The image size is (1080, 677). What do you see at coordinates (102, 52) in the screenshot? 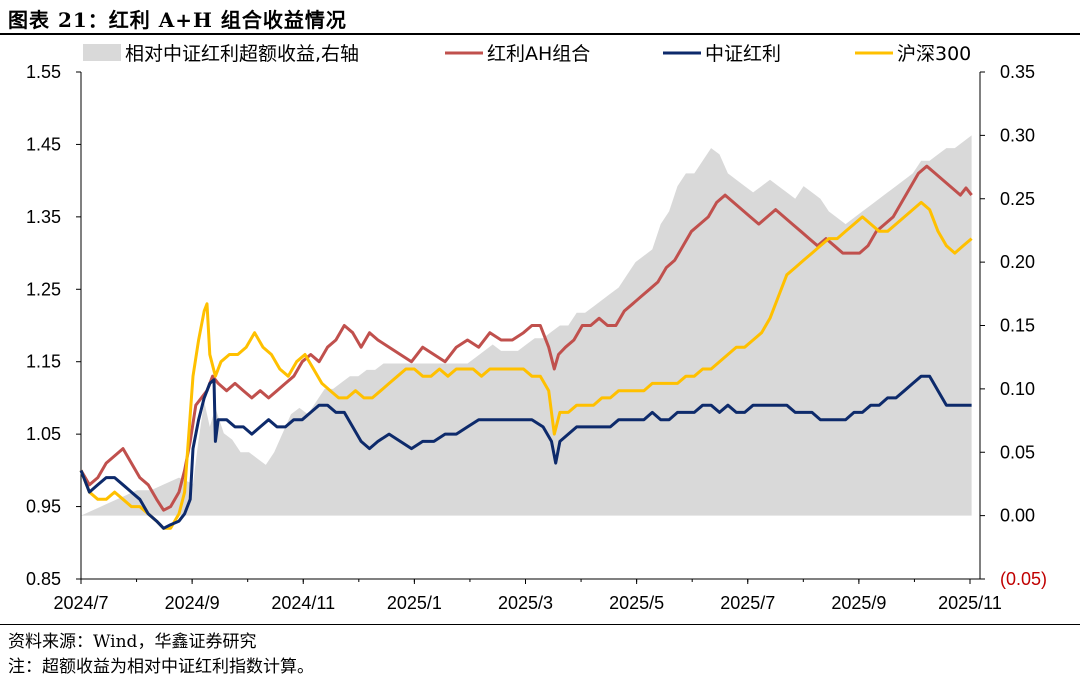
I see `legend-swatch-excess` at bounding box center [102, 52].